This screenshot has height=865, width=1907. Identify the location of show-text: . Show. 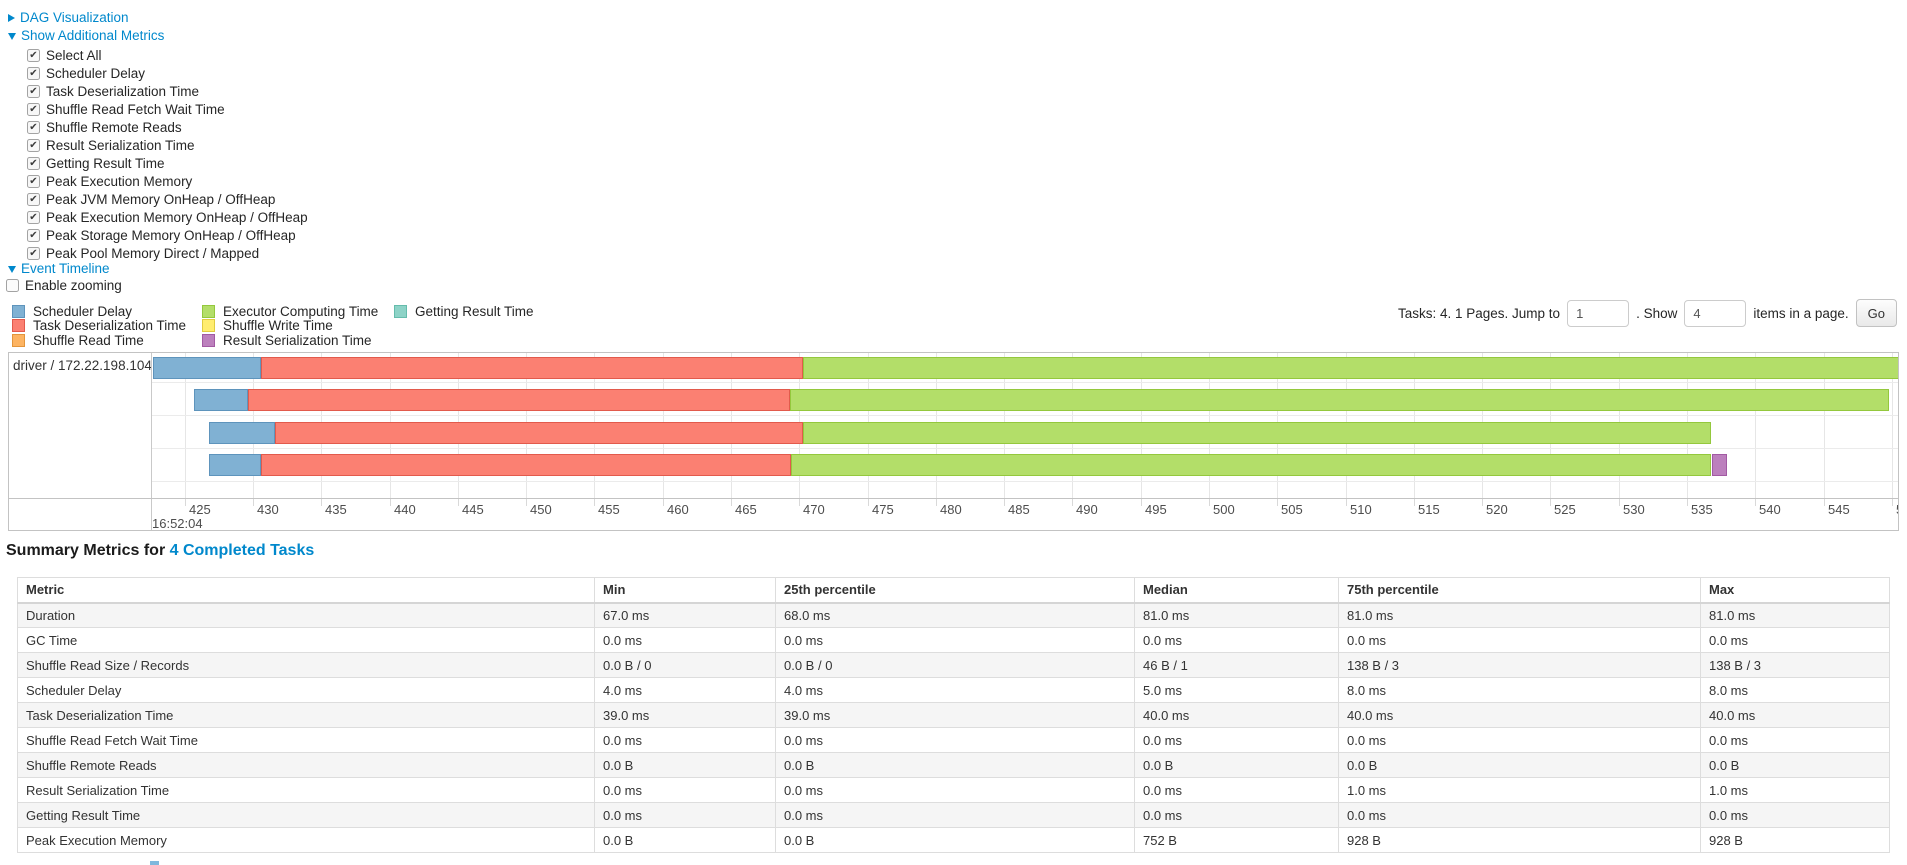
(1657, 313).